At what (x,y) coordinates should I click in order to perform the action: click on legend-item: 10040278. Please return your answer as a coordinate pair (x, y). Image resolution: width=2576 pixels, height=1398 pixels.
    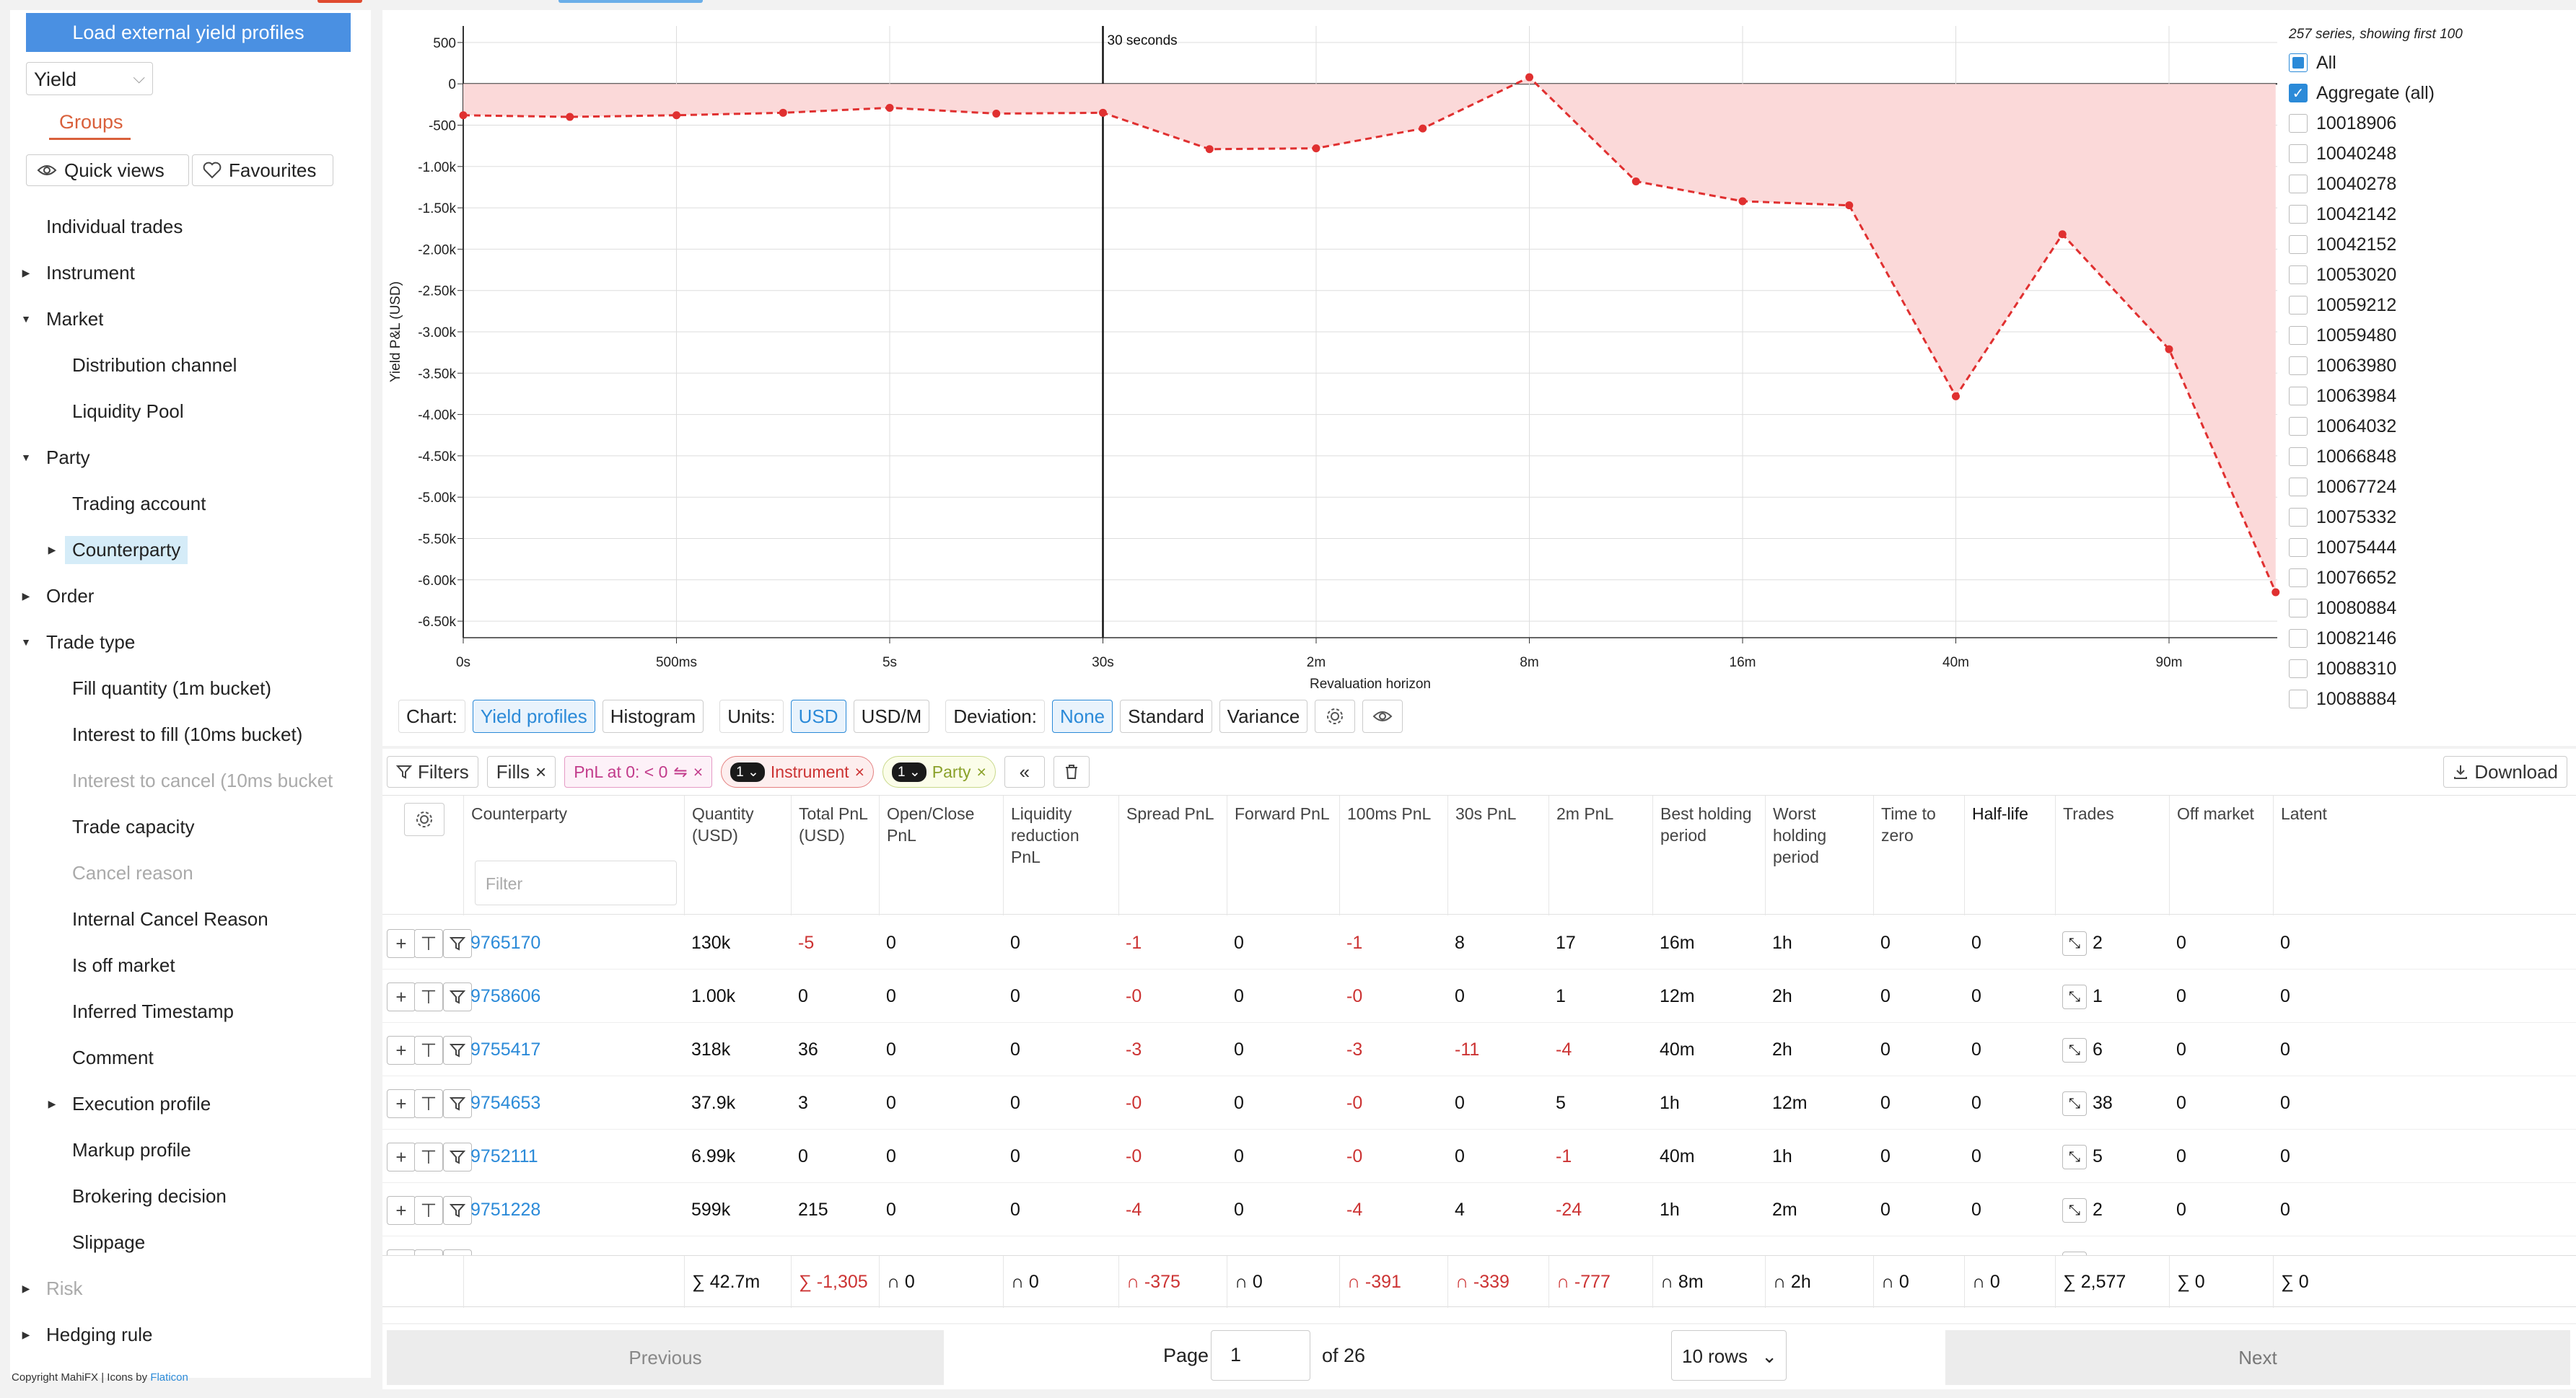
    Looking at the image, I should click on (2429, 184).